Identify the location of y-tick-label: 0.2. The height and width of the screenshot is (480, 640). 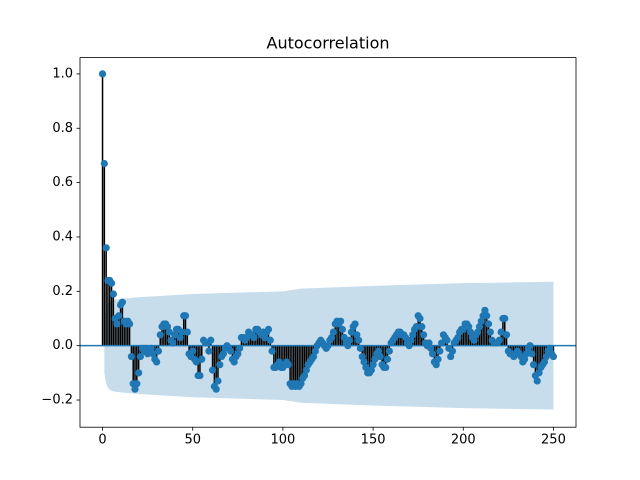
(62, 291).